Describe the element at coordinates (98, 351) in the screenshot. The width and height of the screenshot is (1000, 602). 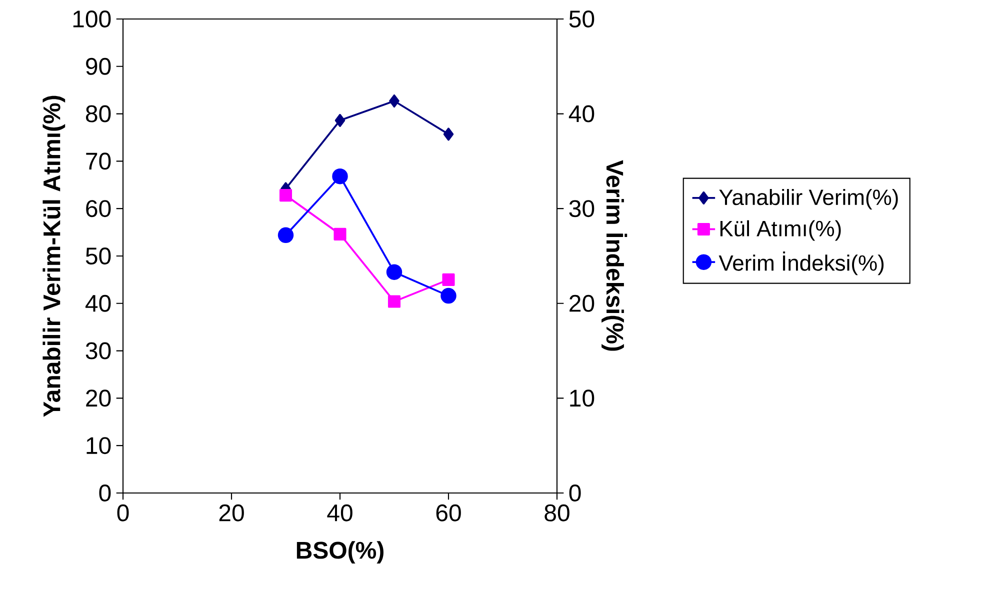
I see `y-tick-label: 30` at that location.